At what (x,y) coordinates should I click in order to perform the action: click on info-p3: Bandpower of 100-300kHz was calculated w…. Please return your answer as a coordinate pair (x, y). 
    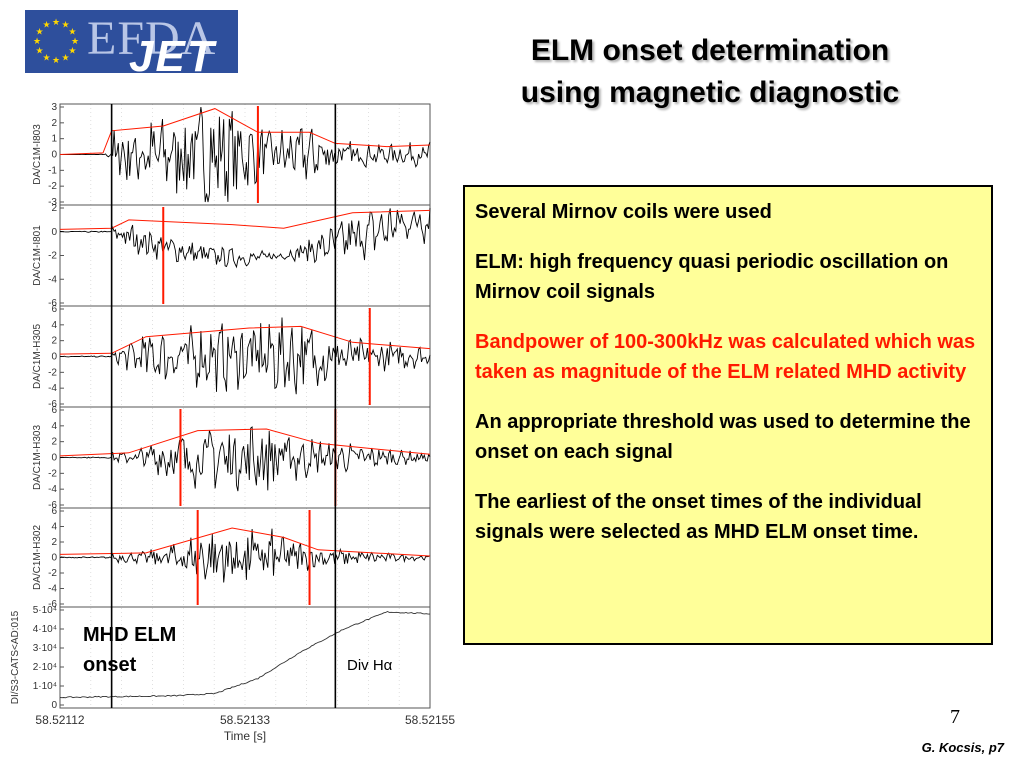
    Looking at the image, I should click on (725, 357).